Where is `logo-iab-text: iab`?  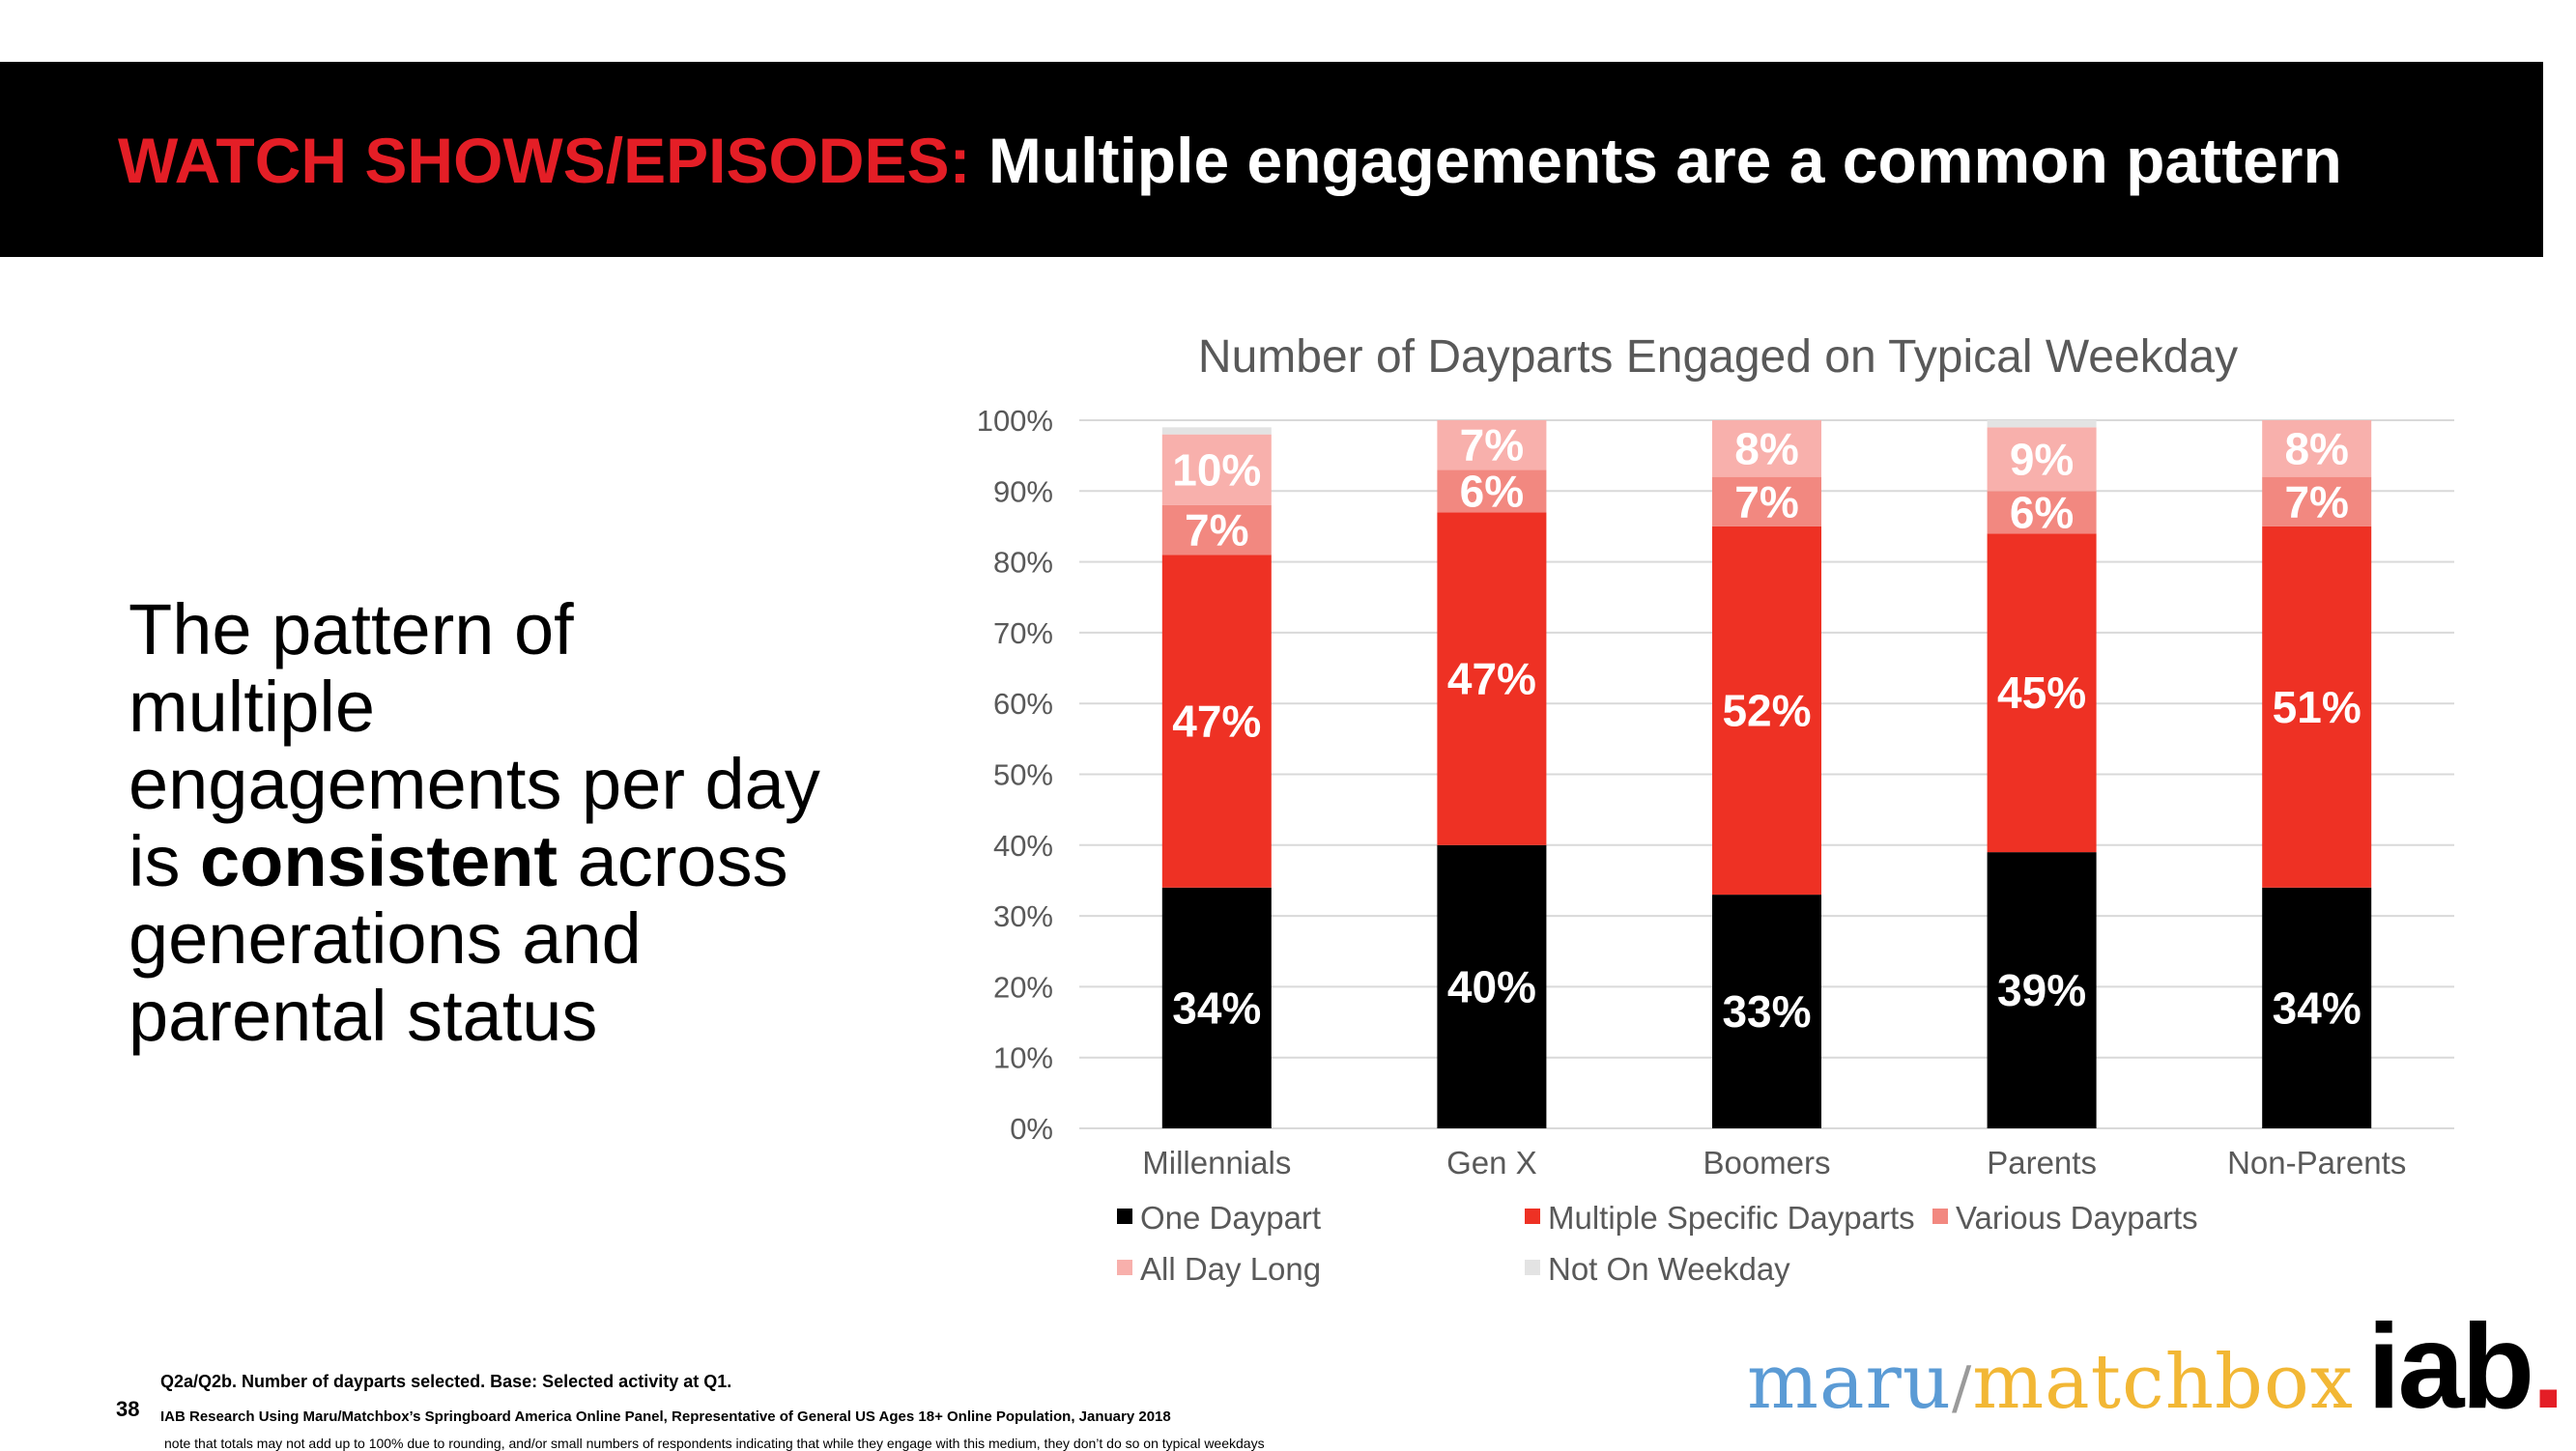
logo-iab-text: iab is located at coordinates (2451, 1367).